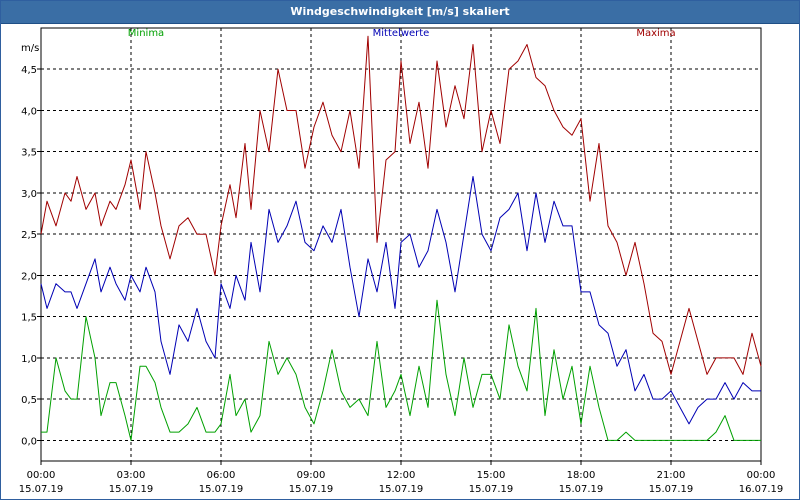 The width and height of the screenshot is (800, 500). I want to click on x-tick-time: 15:00, so click(491, 475).